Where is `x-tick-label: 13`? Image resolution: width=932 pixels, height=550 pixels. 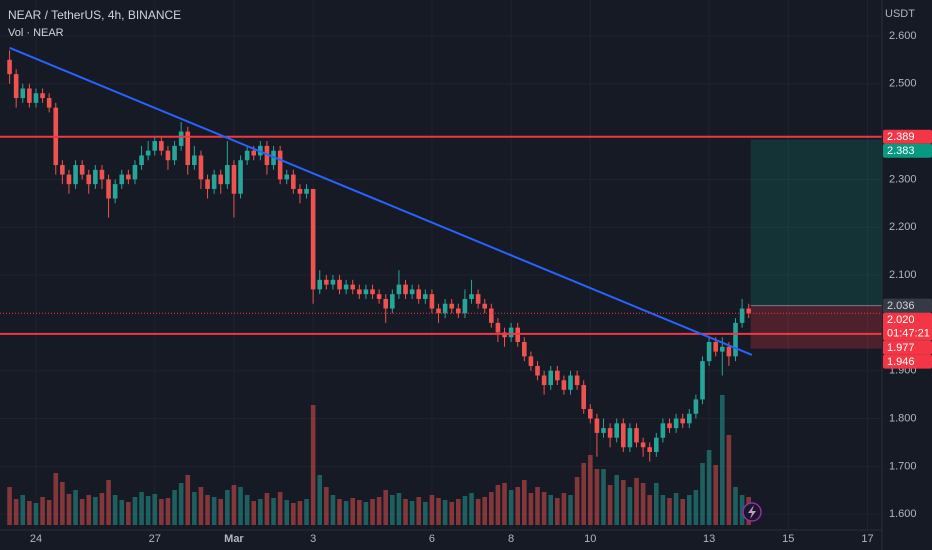 x-tick-label: 13 is located at coordinates (709, 539).